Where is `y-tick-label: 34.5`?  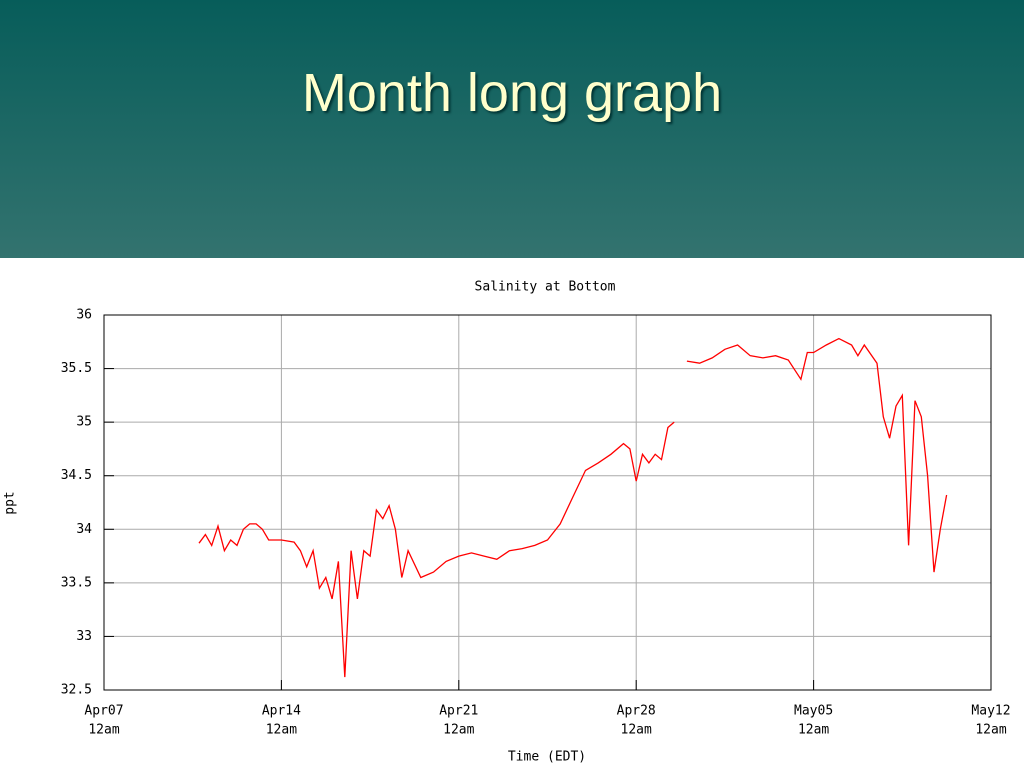
y-tick-label: 34.5 is located at coordinates (76, 475).